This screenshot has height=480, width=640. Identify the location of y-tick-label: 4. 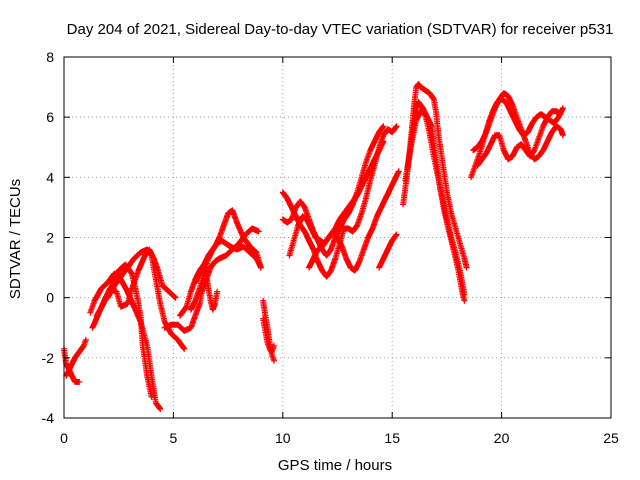
(50, 177).